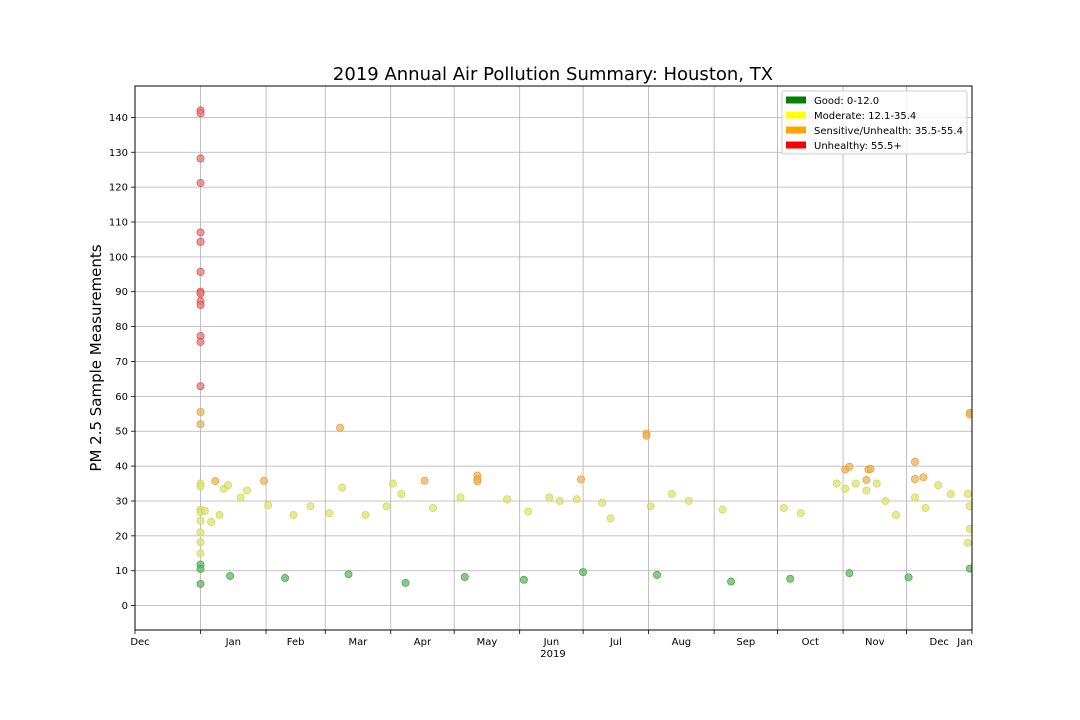 Image resolution: width=1080 pixels, height=720 pixels. I want to click on y-tick-label: 80, so click(121, 327).